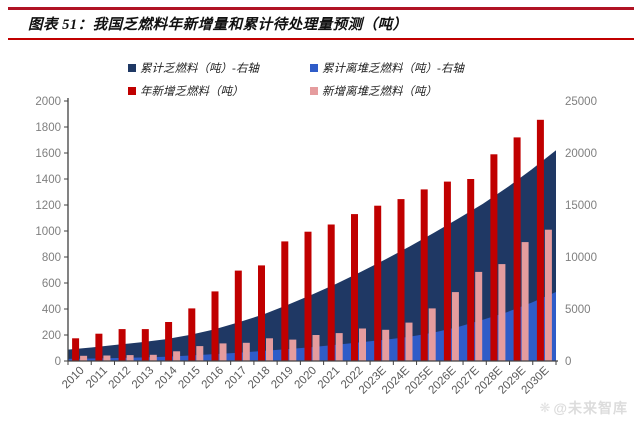 This screenshot has height=432, width=640. Describe the element at coordinates (581, 154) in the screenshot. I see `y-axis-label-right: 20000` at that location.